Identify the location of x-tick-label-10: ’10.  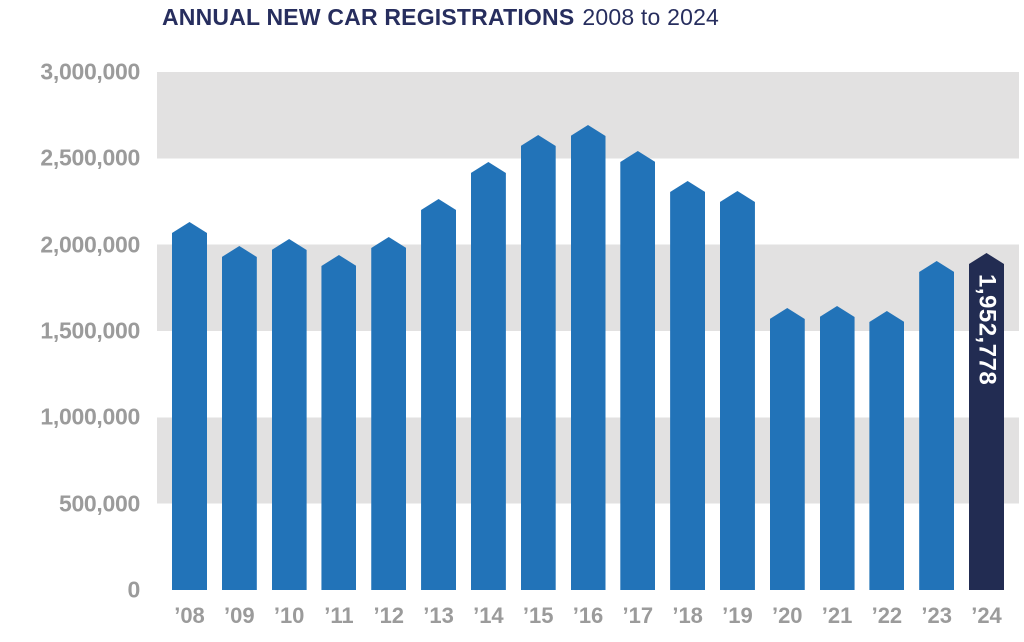
(289, 615).